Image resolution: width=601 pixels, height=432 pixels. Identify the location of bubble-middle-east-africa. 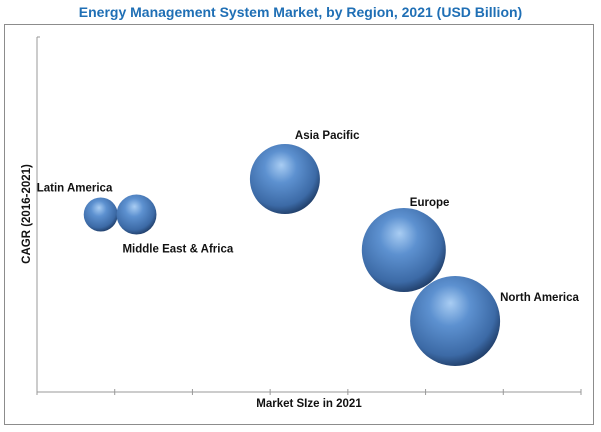
(136, 214).